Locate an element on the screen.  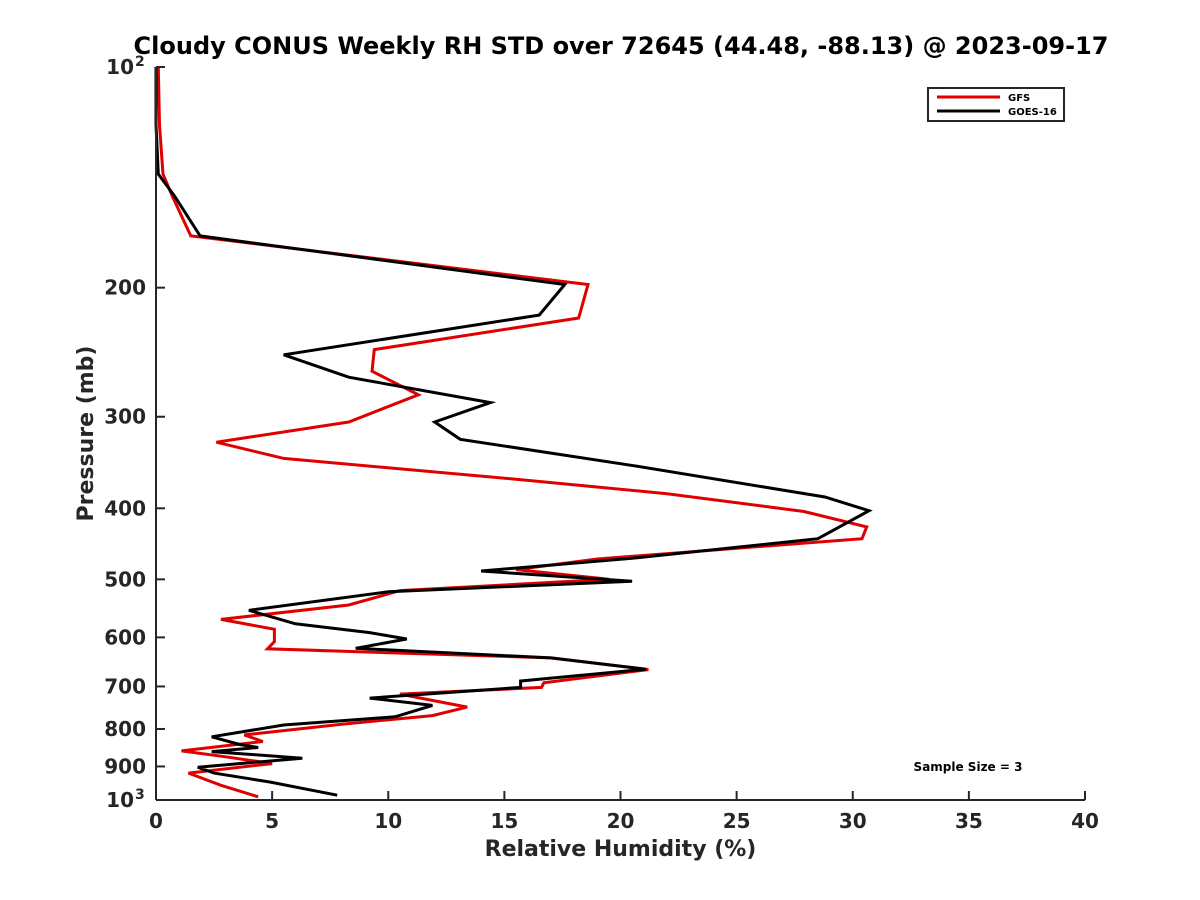
y-tick-exponent: 2 is located at coordinates (140, 62).